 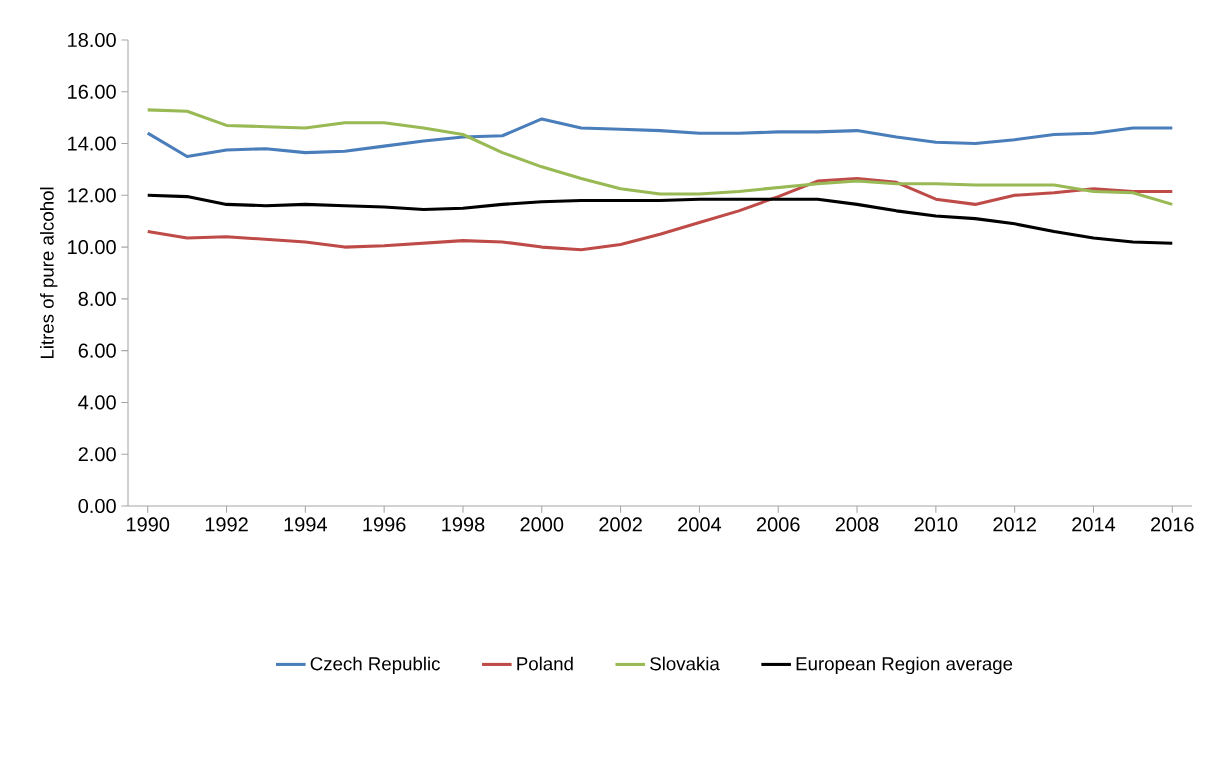 What do you see at coordinates (384, 524) in the screenshot?
I see `x-tick-label: 1996` at bounding box center [384, 524].